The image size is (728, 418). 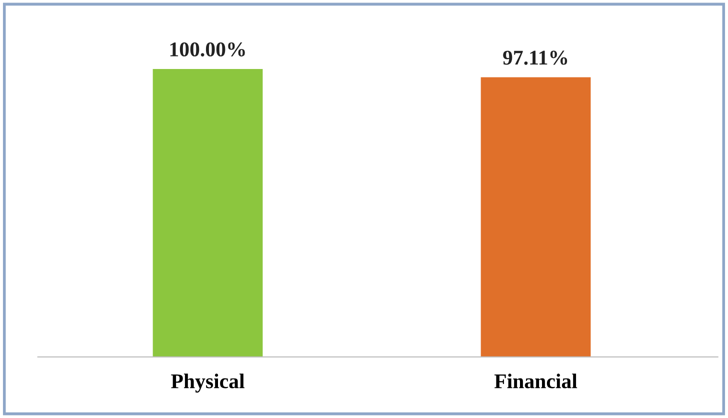 I want to click on data-label: 100.00%, so click(x=207, y=49).